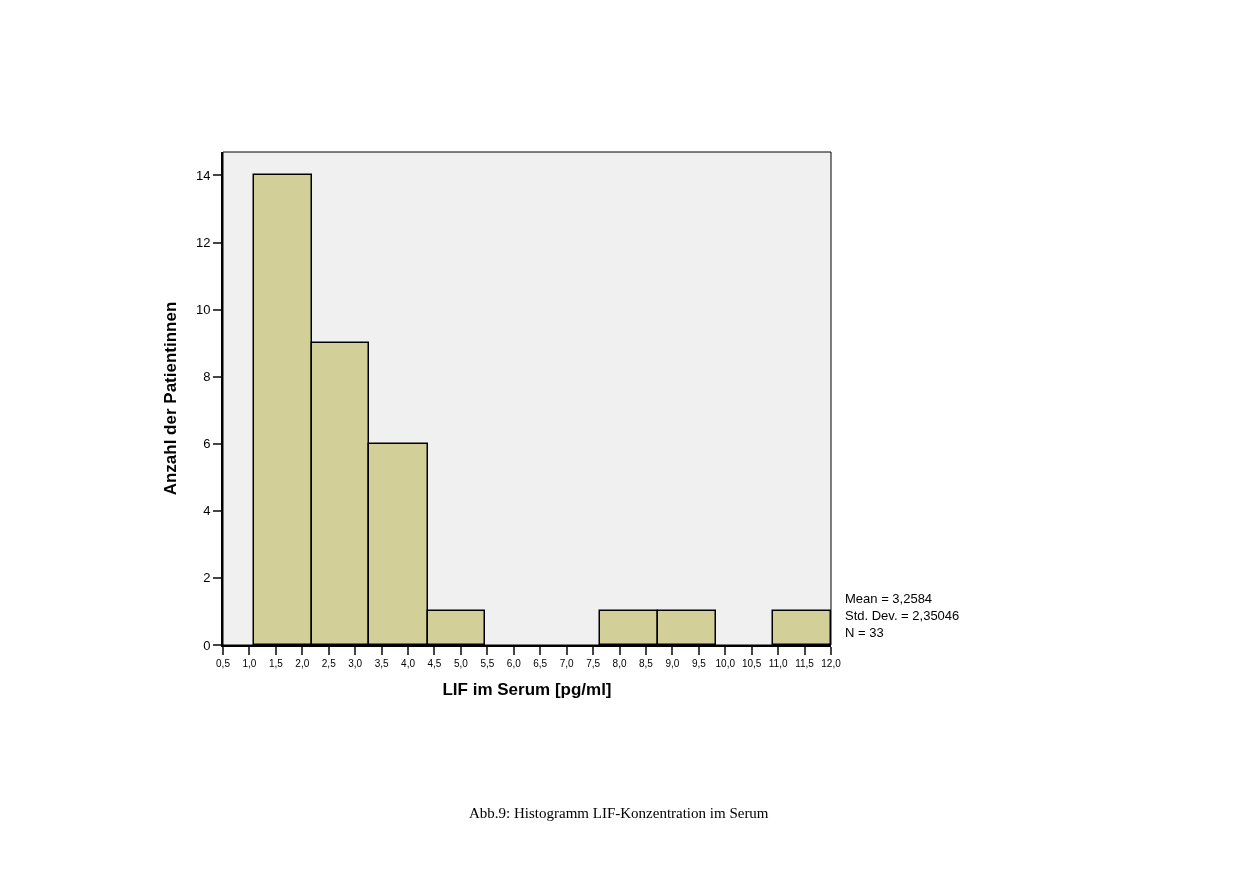 This screenshot has width=1237, height=874. I want to click on x-tick-label: 3,5, so click(381, 663).